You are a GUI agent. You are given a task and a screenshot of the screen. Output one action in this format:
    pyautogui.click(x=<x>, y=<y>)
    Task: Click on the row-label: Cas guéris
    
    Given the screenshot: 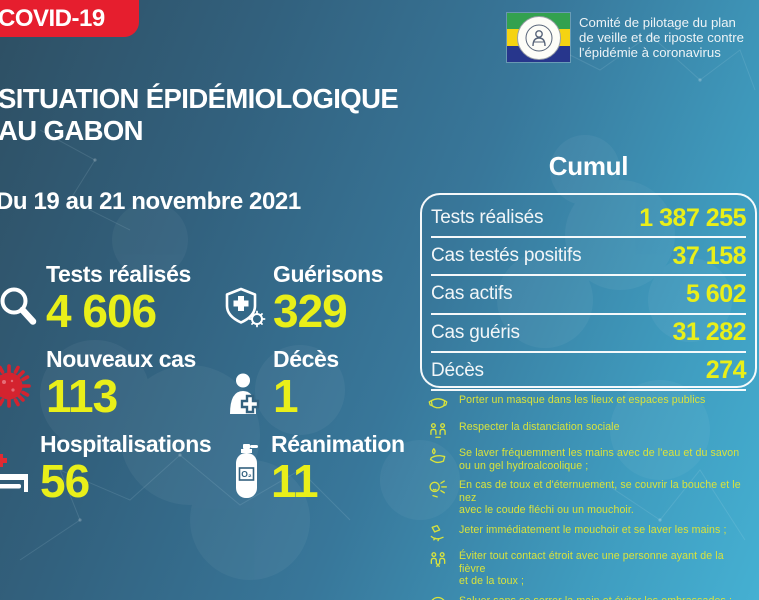 What is the action you would take?
    pyautogui.click(x=475, y=332)
    